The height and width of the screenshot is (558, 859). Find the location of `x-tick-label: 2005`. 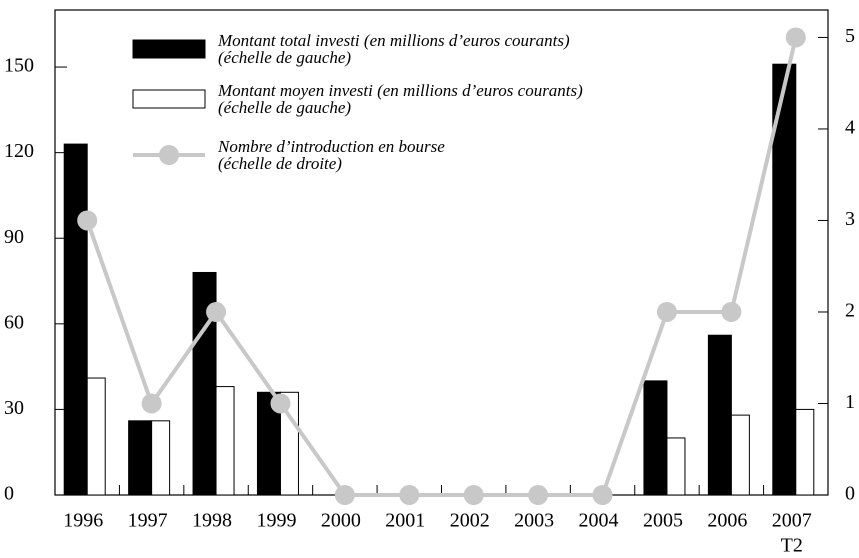

x-tick-label: 2005 is located at coordinates (663, 521).